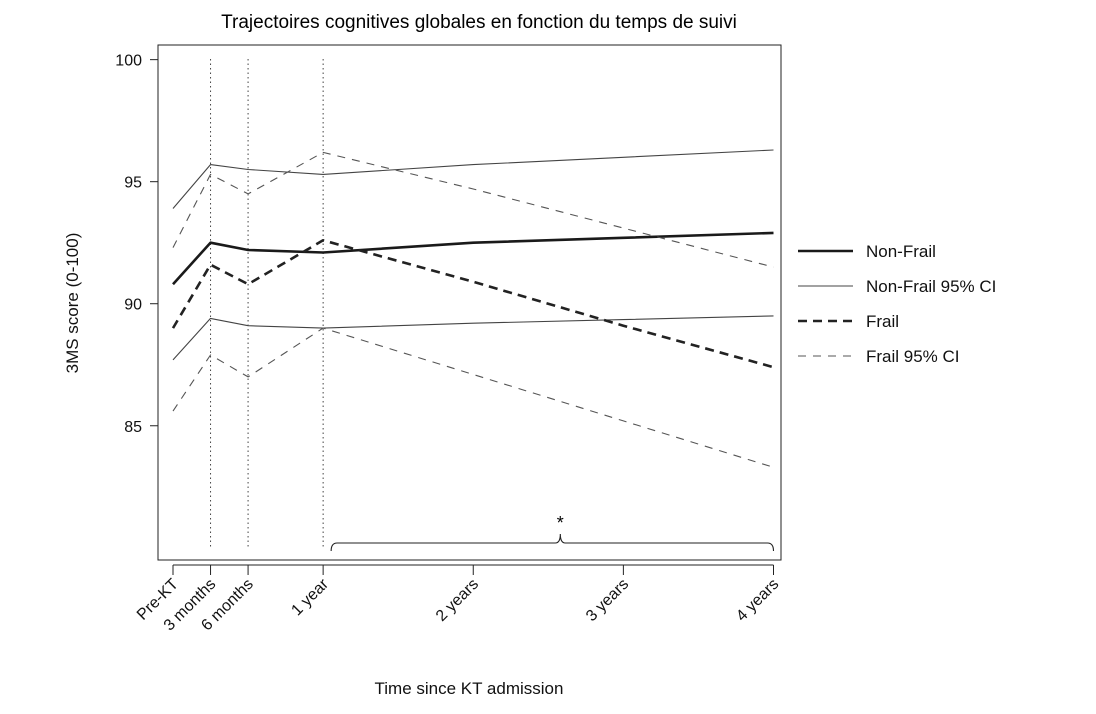  I want to click on reference-lines, so click(267, 303).